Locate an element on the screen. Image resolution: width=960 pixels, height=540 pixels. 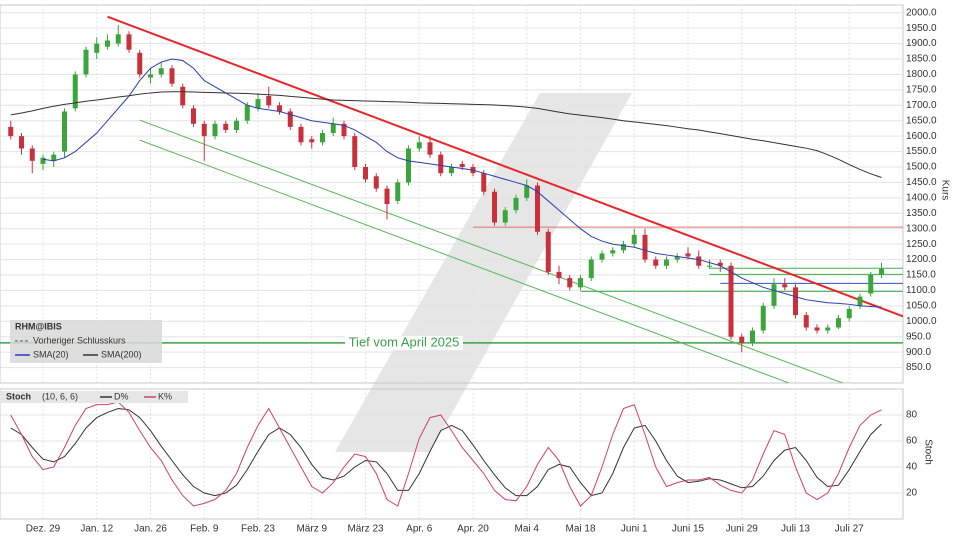
symbol: RHM@IBIS is located at coordinates (38, 326).